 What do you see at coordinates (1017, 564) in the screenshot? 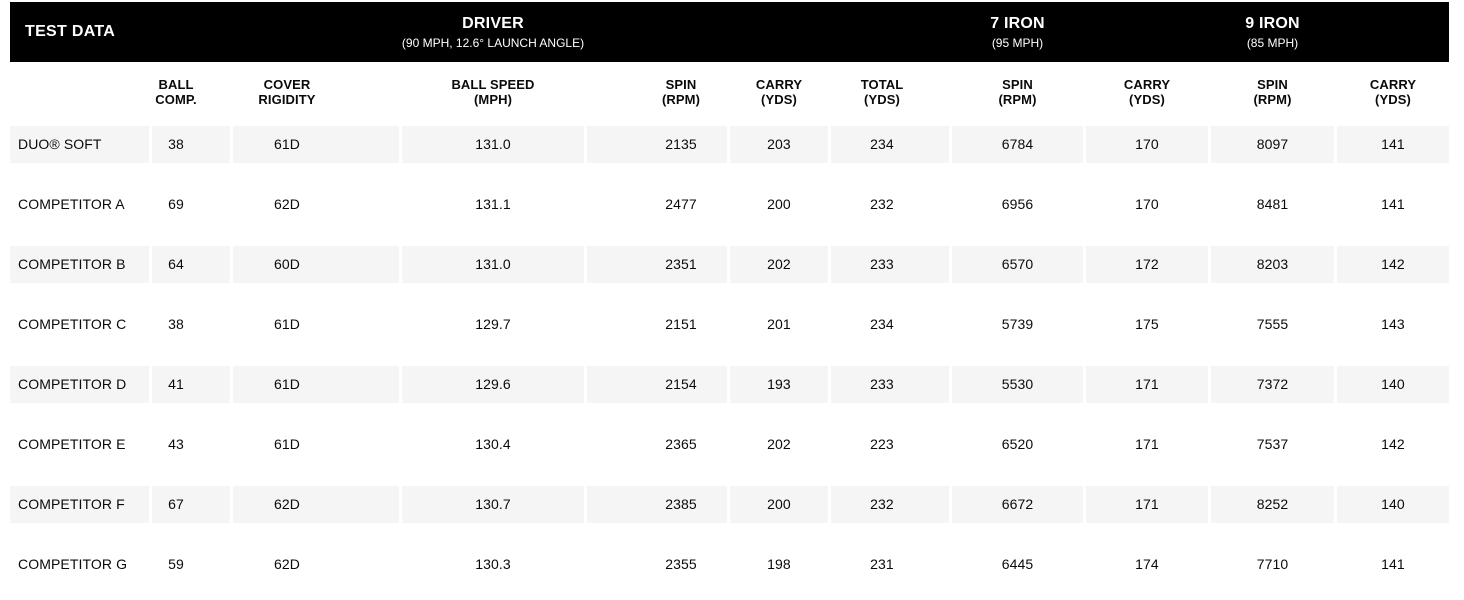
I see `cell-7iron-spin: 6445` at bounding box center [1017, 564].